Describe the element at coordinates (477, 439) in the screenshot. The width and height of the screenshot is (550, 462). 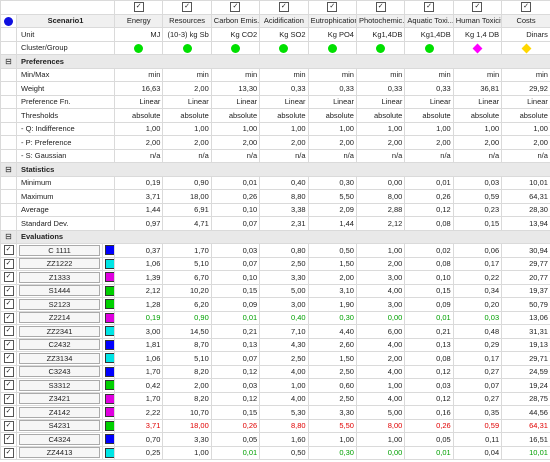
I see `cell-value: 0,11` at that location.